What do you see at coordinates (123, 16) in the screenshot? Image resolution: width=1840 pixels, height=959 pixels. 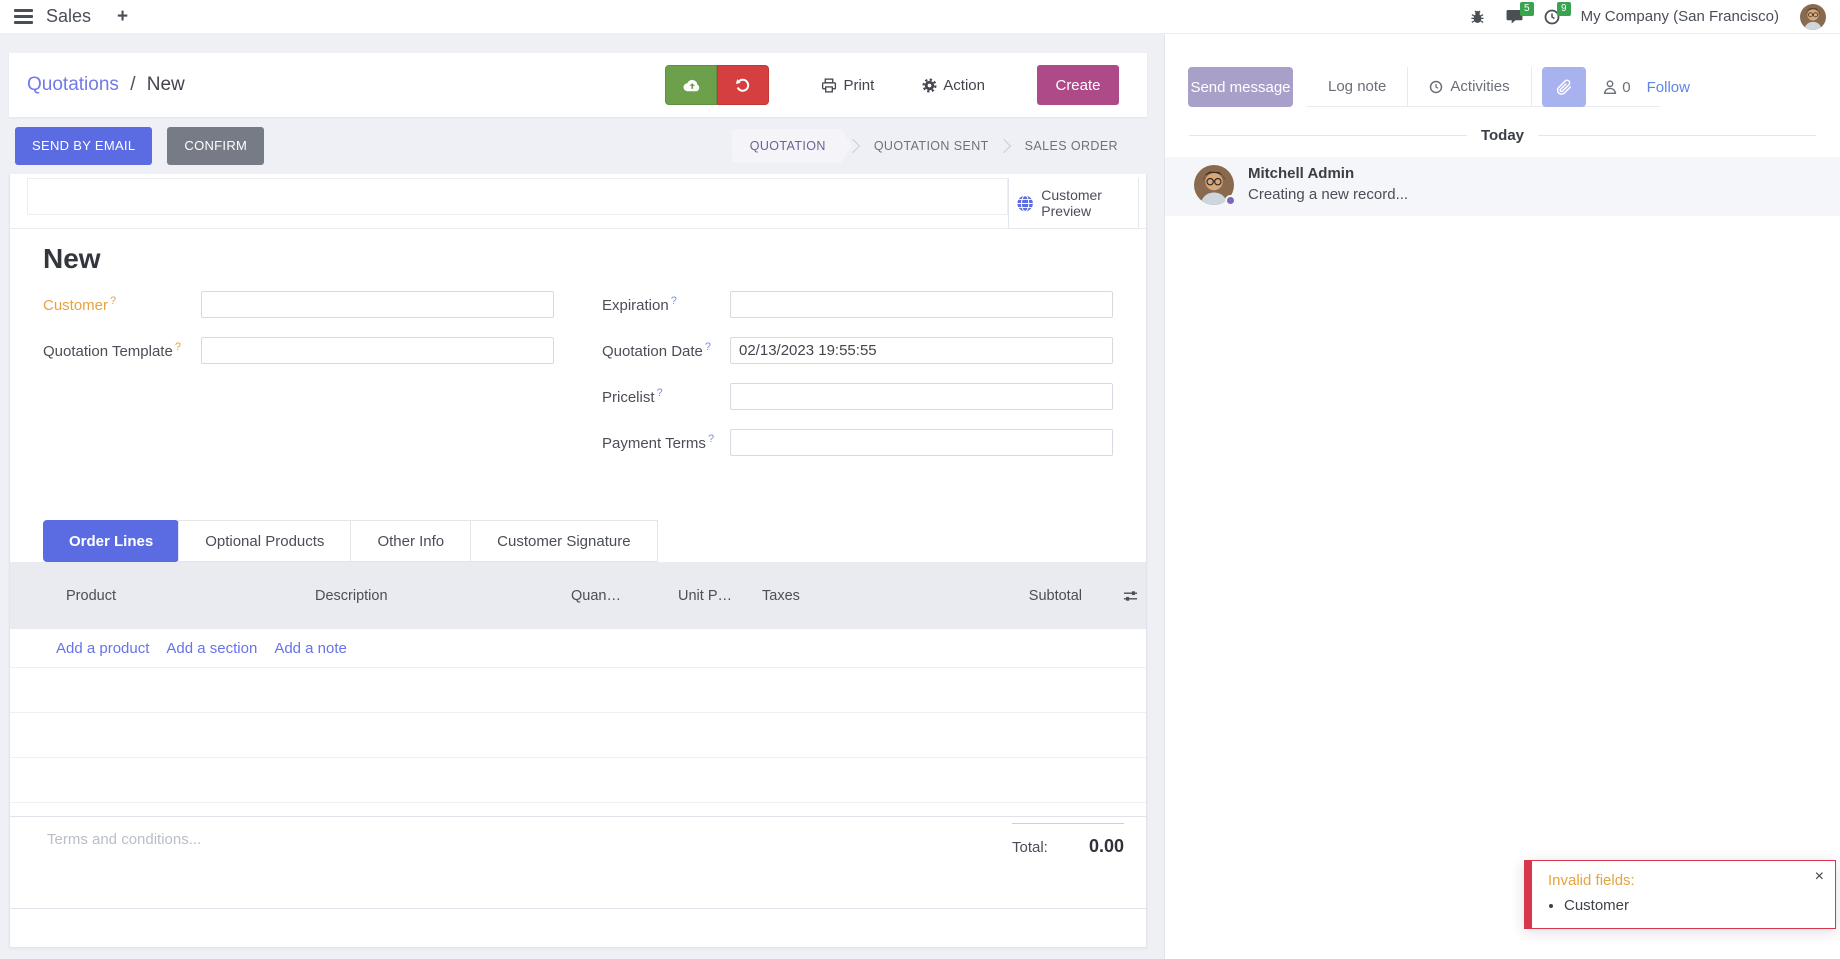 I see `new-tab-button: +` at bounding box center [123, 16].